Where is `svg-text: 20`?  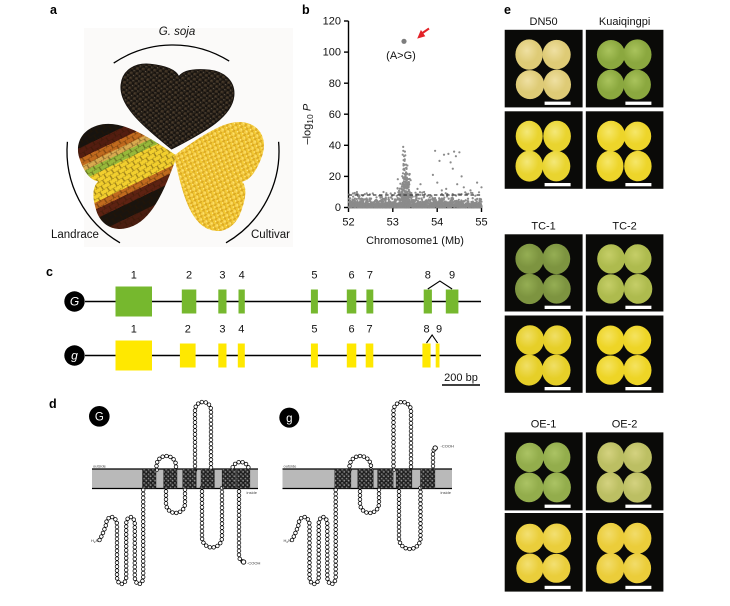
svg-text: 20 is located at coordinates (335, 177).